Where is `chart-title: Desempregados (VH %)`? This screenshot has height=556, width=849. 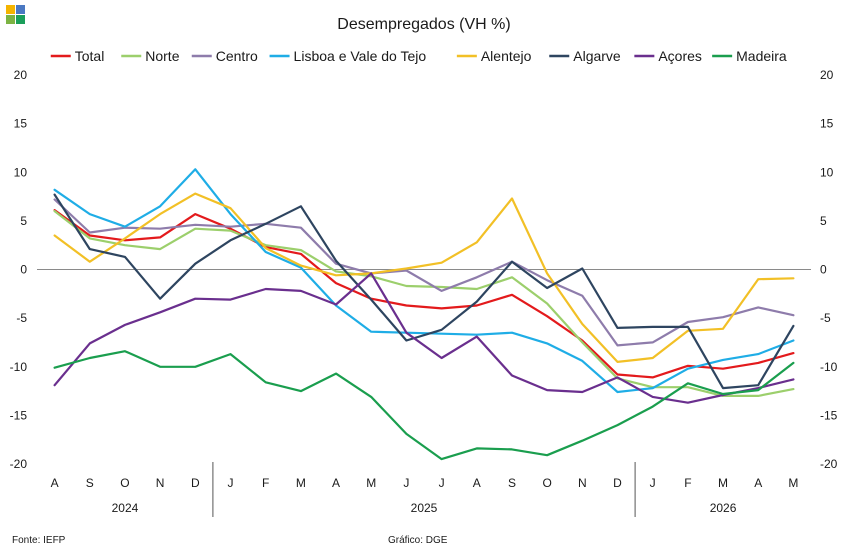
chart-title: Desempregados (VH %) is located at coordinates (423, 24).